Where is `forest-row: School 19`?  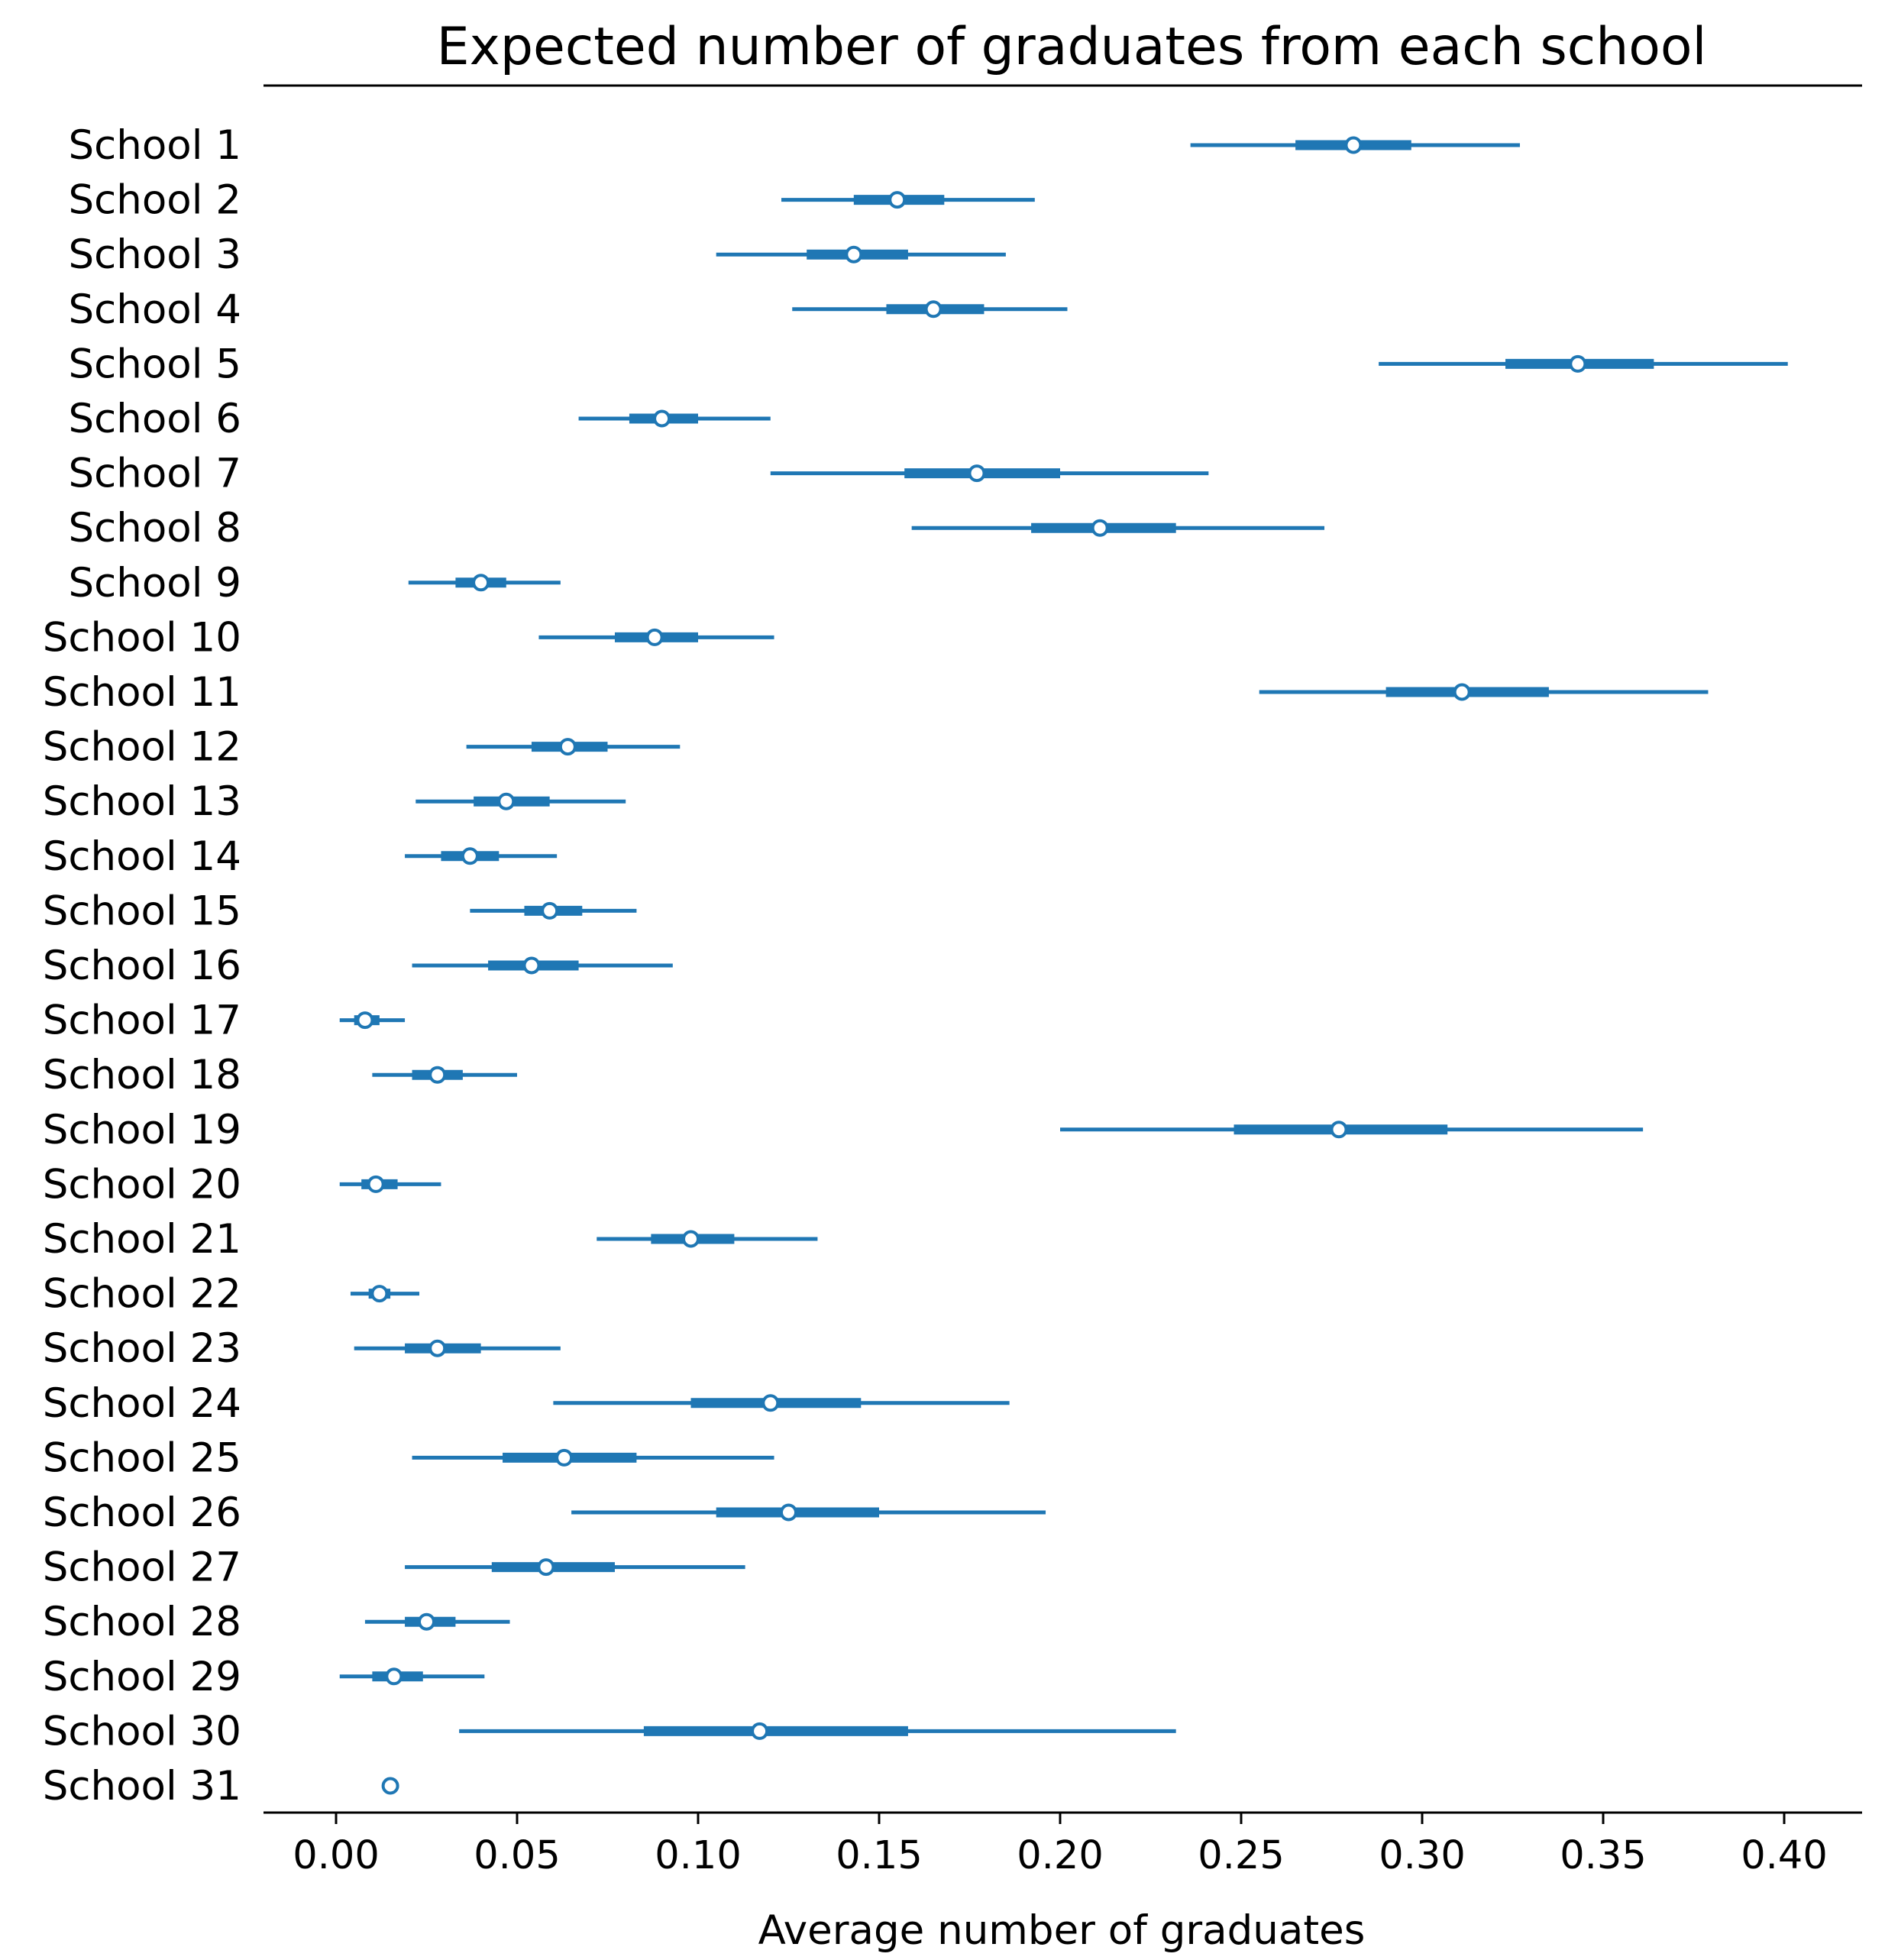
forest-row: School 19 is located at coordinates (843, 1130).